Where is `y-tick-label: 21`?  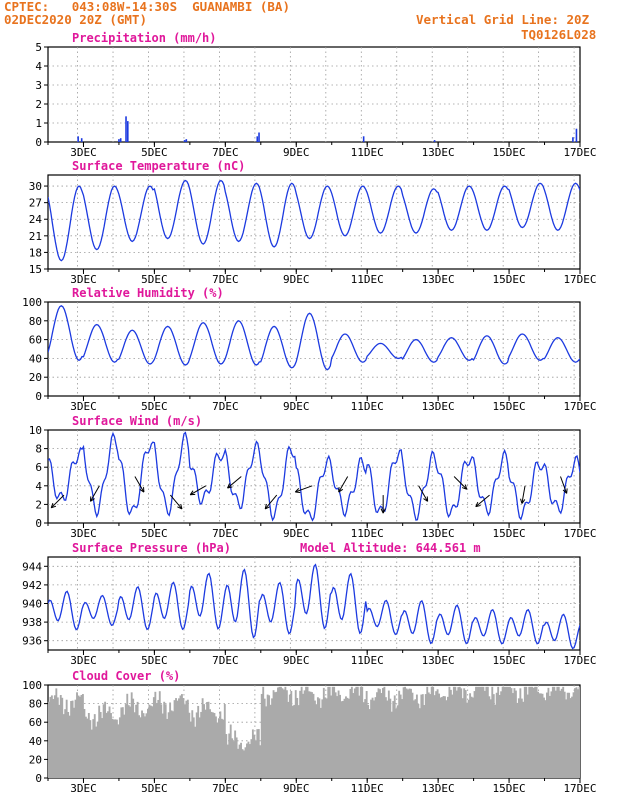
y-tick-label: 21 is located at coordinates (35, 236).